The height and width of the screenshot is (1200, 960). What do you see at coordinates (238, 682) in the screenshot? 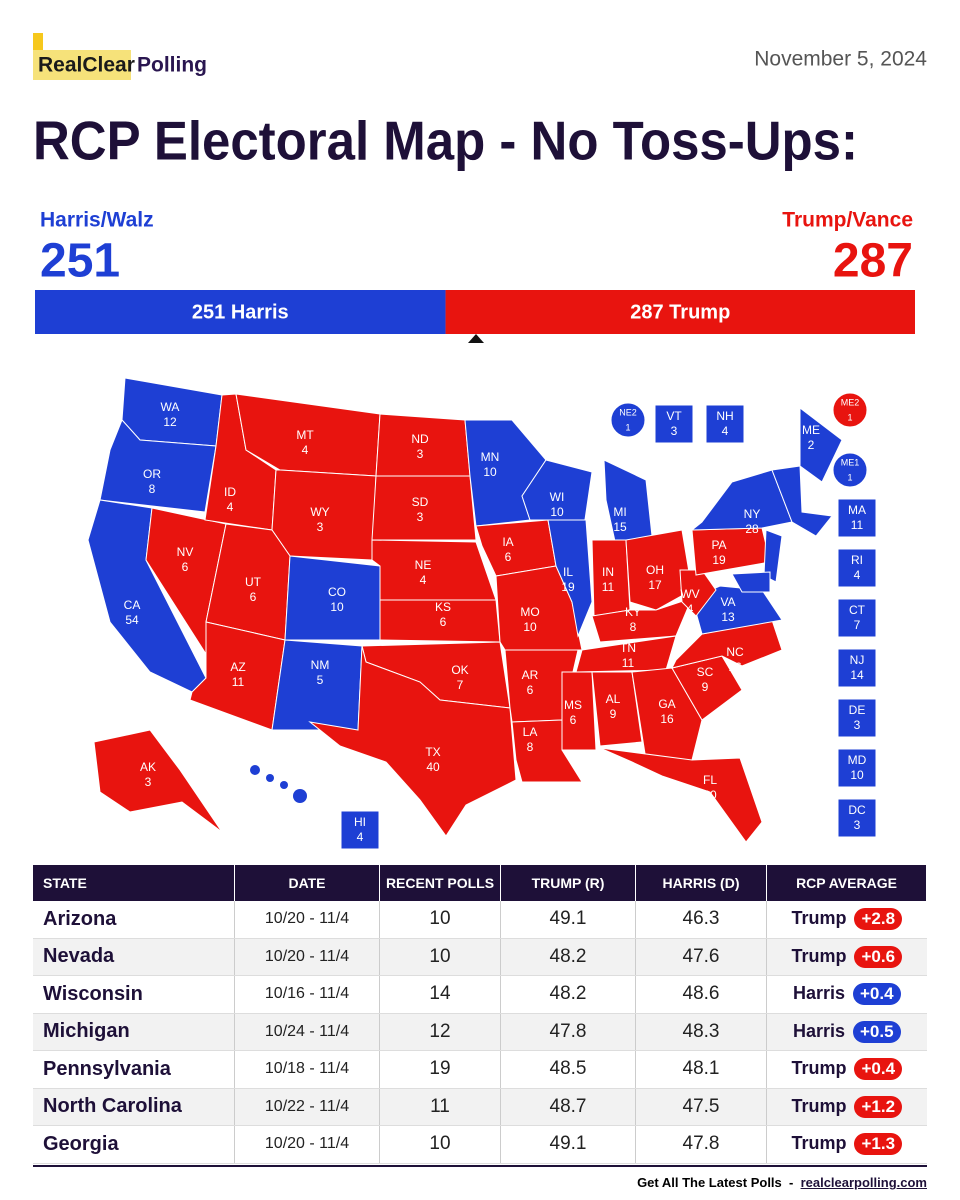
I see `state-ev: 11` at bounding box center [238, 682].